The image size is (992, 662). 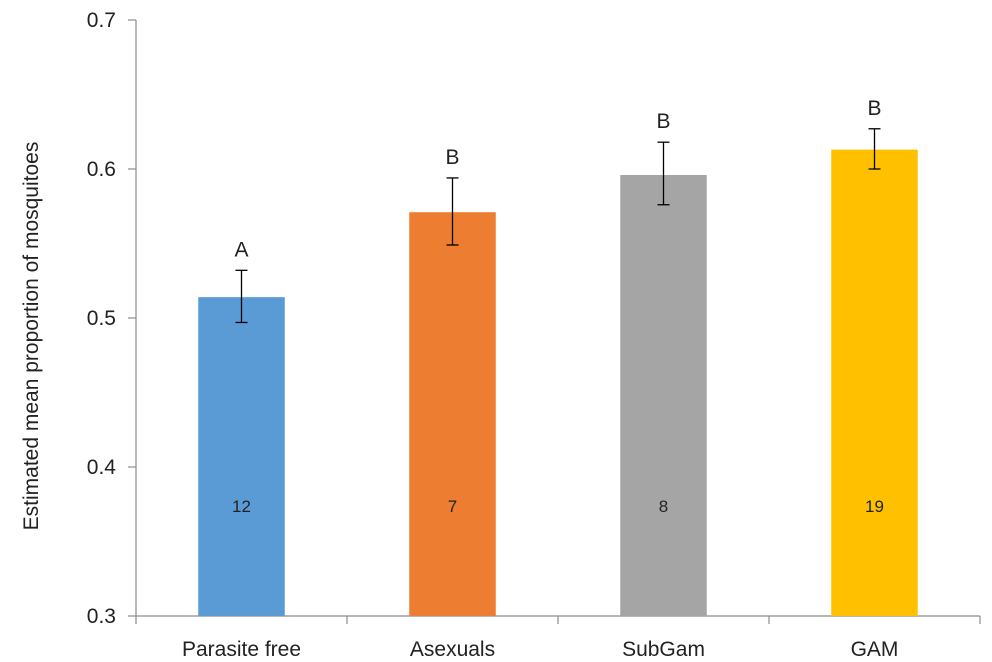 What do you see at coordinates (558, 638) in the screenshot?
I see `x-axis: Parasite free Asexuals SubGam GAM` at bounding box center [558, 638].